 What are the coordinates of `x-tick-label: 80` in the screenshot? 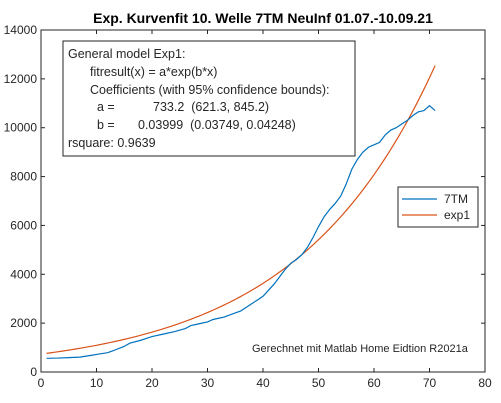 It's located at (485, 383).